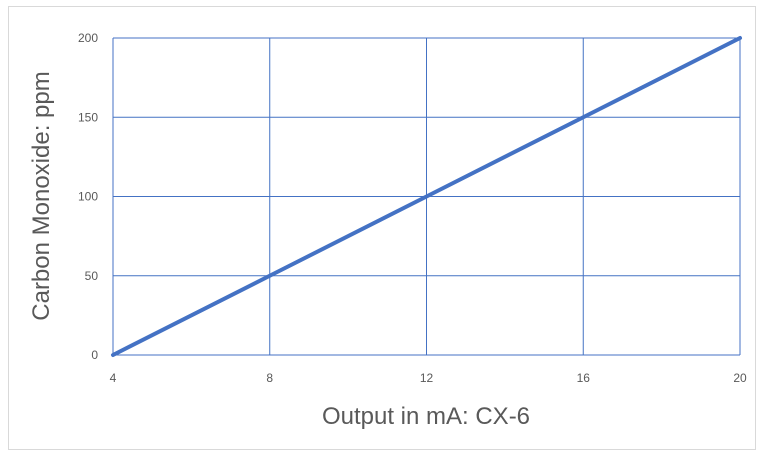 The image size is (759, 453). I want to click on x-axis-title: Output in mA: CX-6, so click(426, 416).